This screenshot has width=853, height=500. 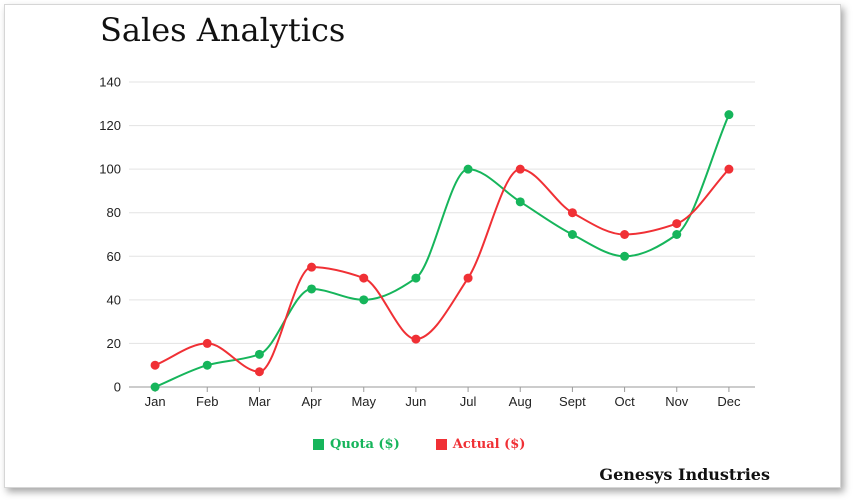 I want to click on x-tick-label: Jan, so click(x=155, y=401).